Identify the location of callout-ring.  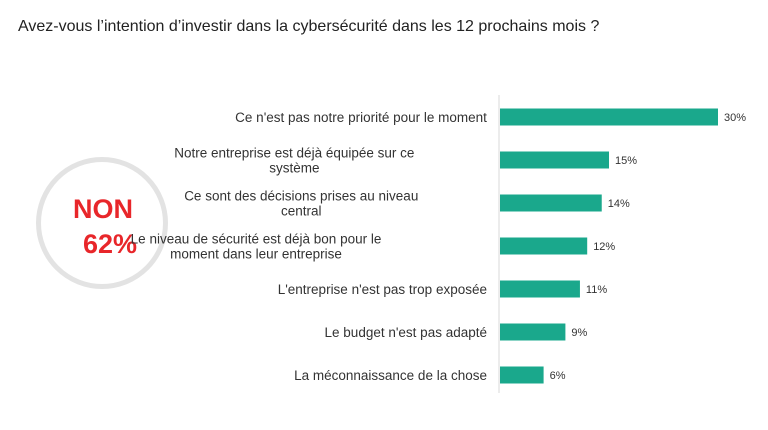
(102, 223).